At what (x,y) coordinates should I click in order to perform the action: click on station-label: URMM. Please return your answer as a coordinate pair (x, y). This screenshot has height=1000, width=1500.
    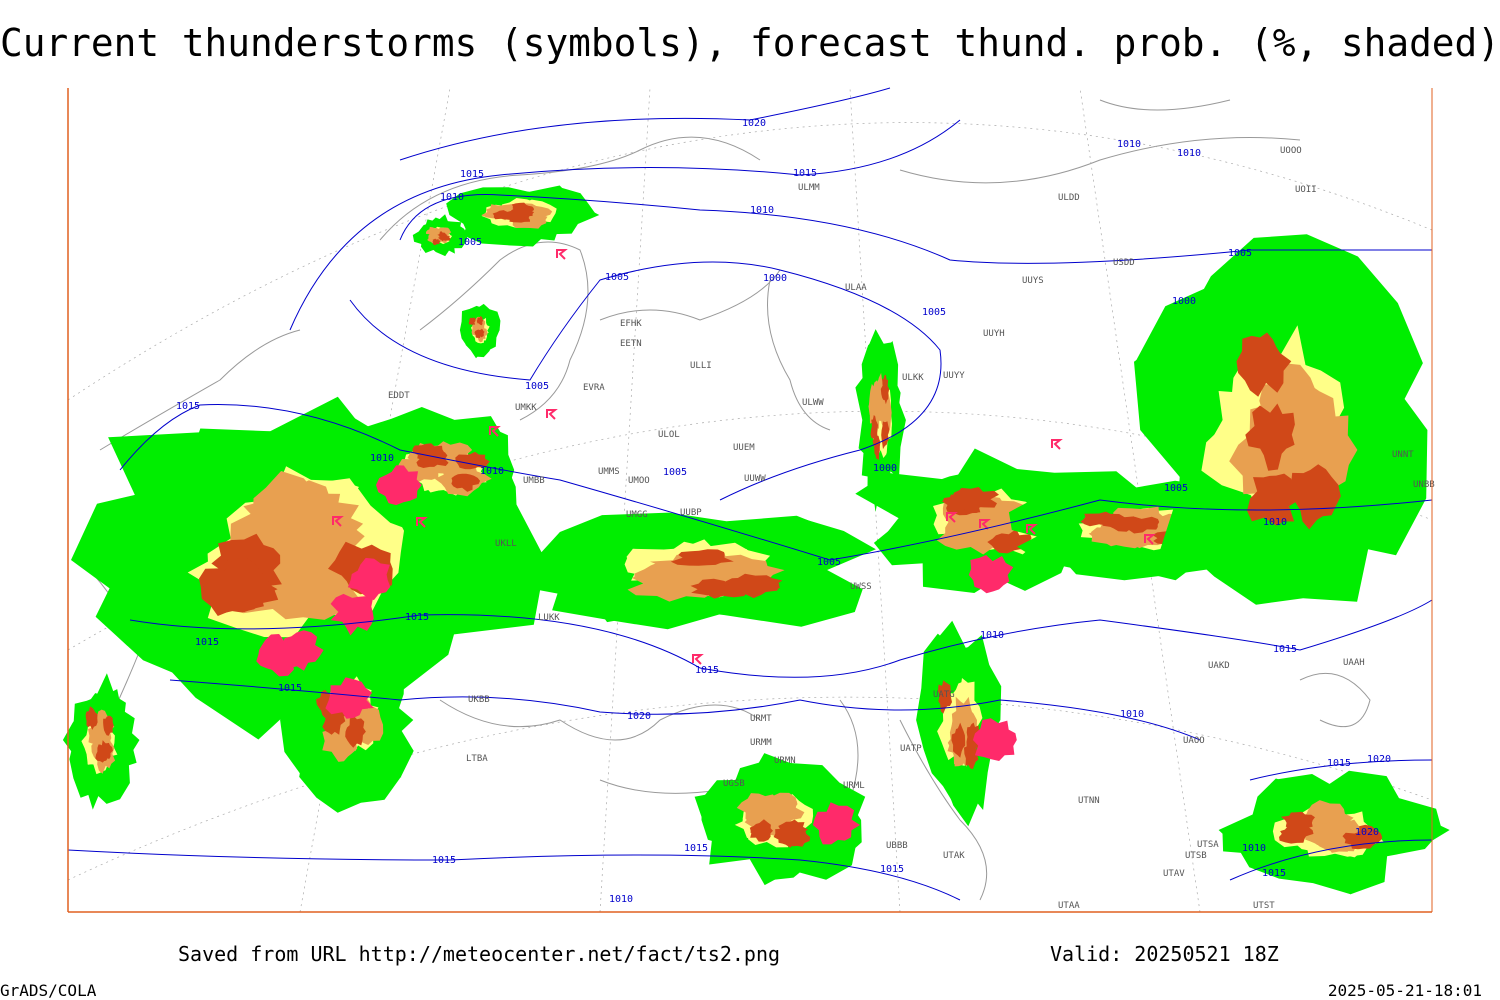
    Looking at the image, I should click on (761, 743).